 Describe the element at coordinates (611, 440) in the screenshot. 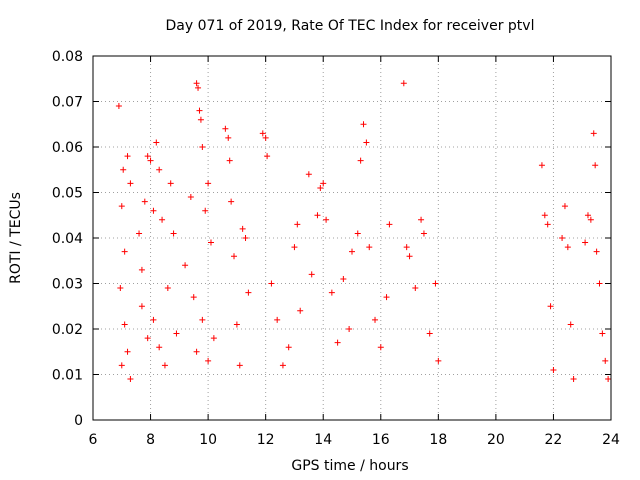

I see `x-tick-label: 24` at that location.